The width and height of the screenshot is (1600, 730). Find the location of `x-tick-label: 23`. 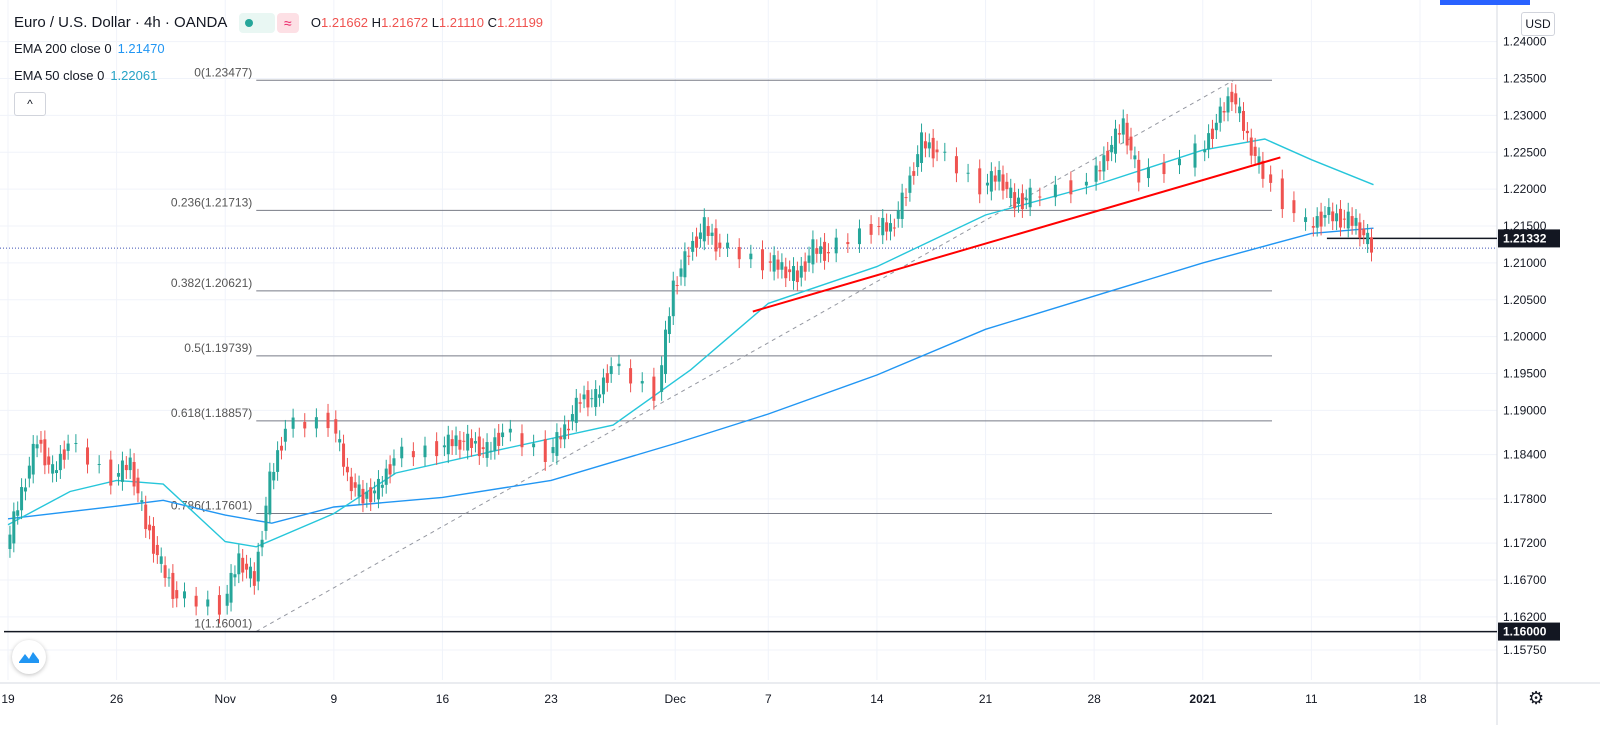

x-tick-label: 23 is located at coordinates (551, 699).